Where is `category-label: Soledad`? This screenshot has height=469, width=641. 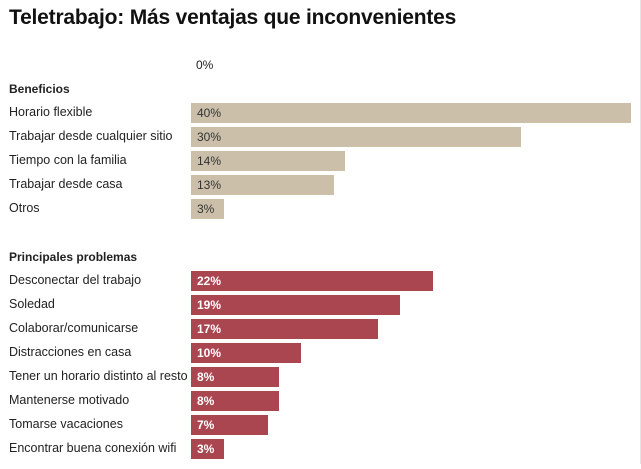
category-label: Soledad is located at coordinates (32, 304).